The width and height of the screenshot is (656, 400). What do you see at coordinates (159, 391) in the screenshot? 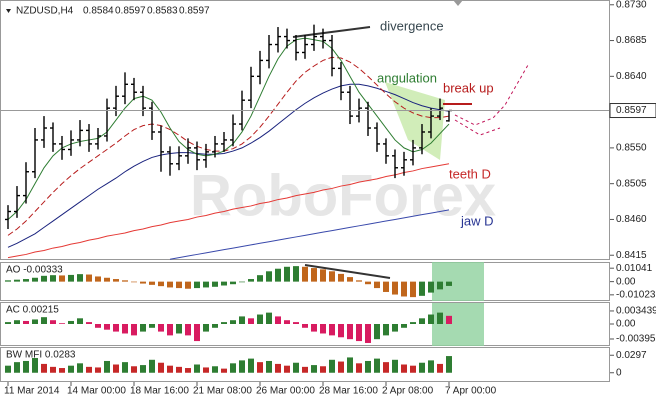
I see `x-tick-label: 18 Mar 16:00` at bounding box center [159, 391].